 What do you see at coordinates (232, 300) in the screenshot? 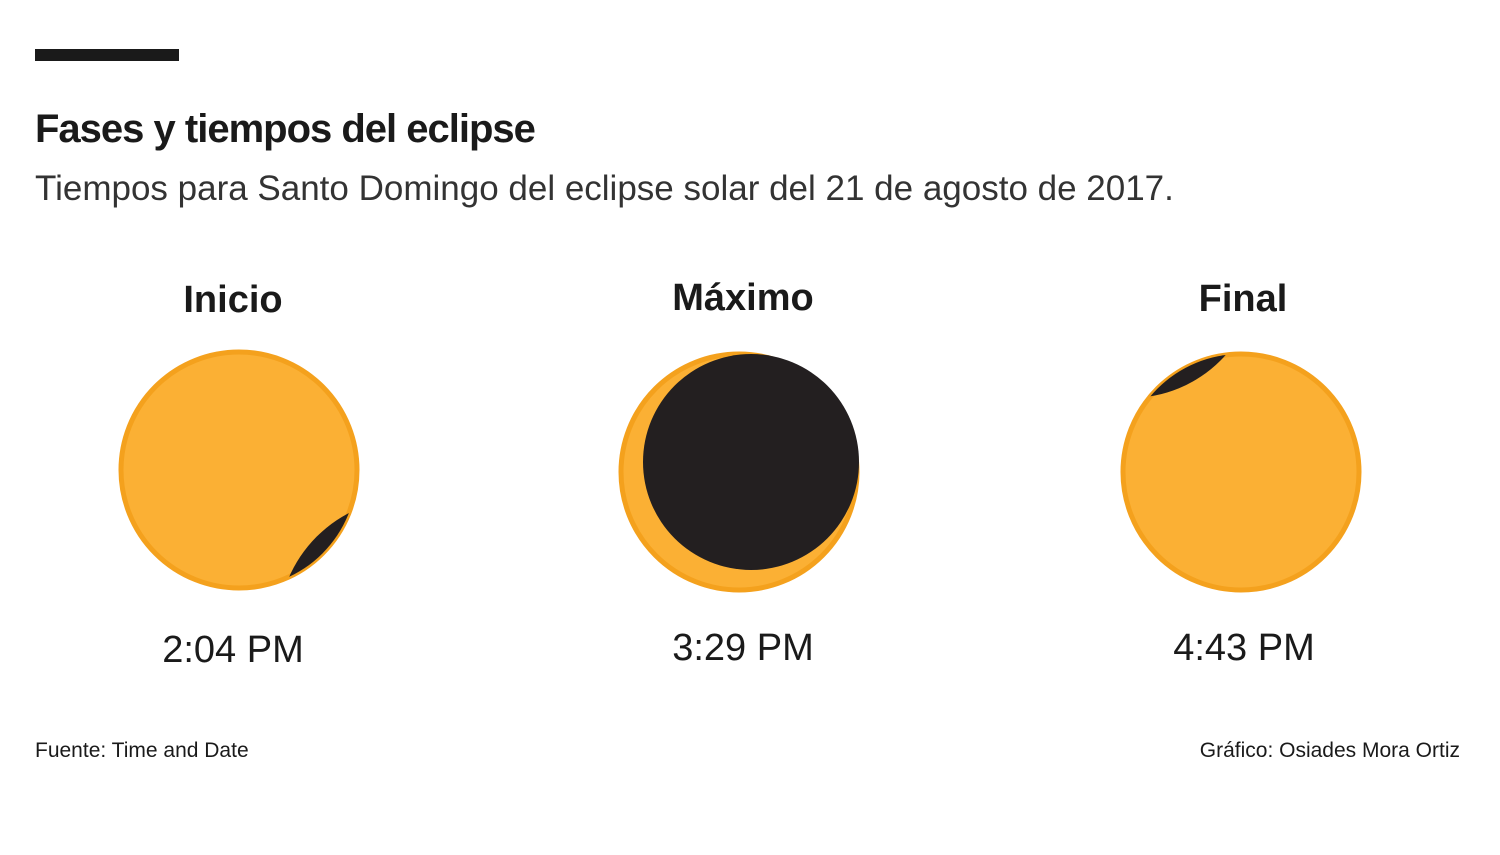
I see `phase-label: Inicio` at bounding box center [232, 300].